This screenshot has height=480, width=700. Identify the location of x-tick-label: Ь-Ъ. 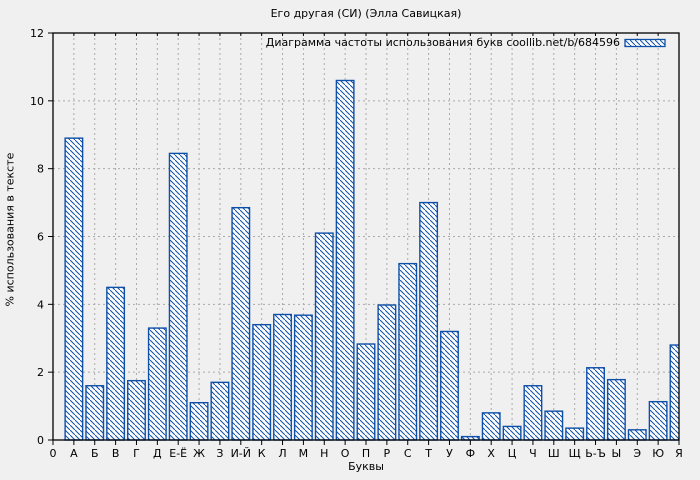
(595, 453).